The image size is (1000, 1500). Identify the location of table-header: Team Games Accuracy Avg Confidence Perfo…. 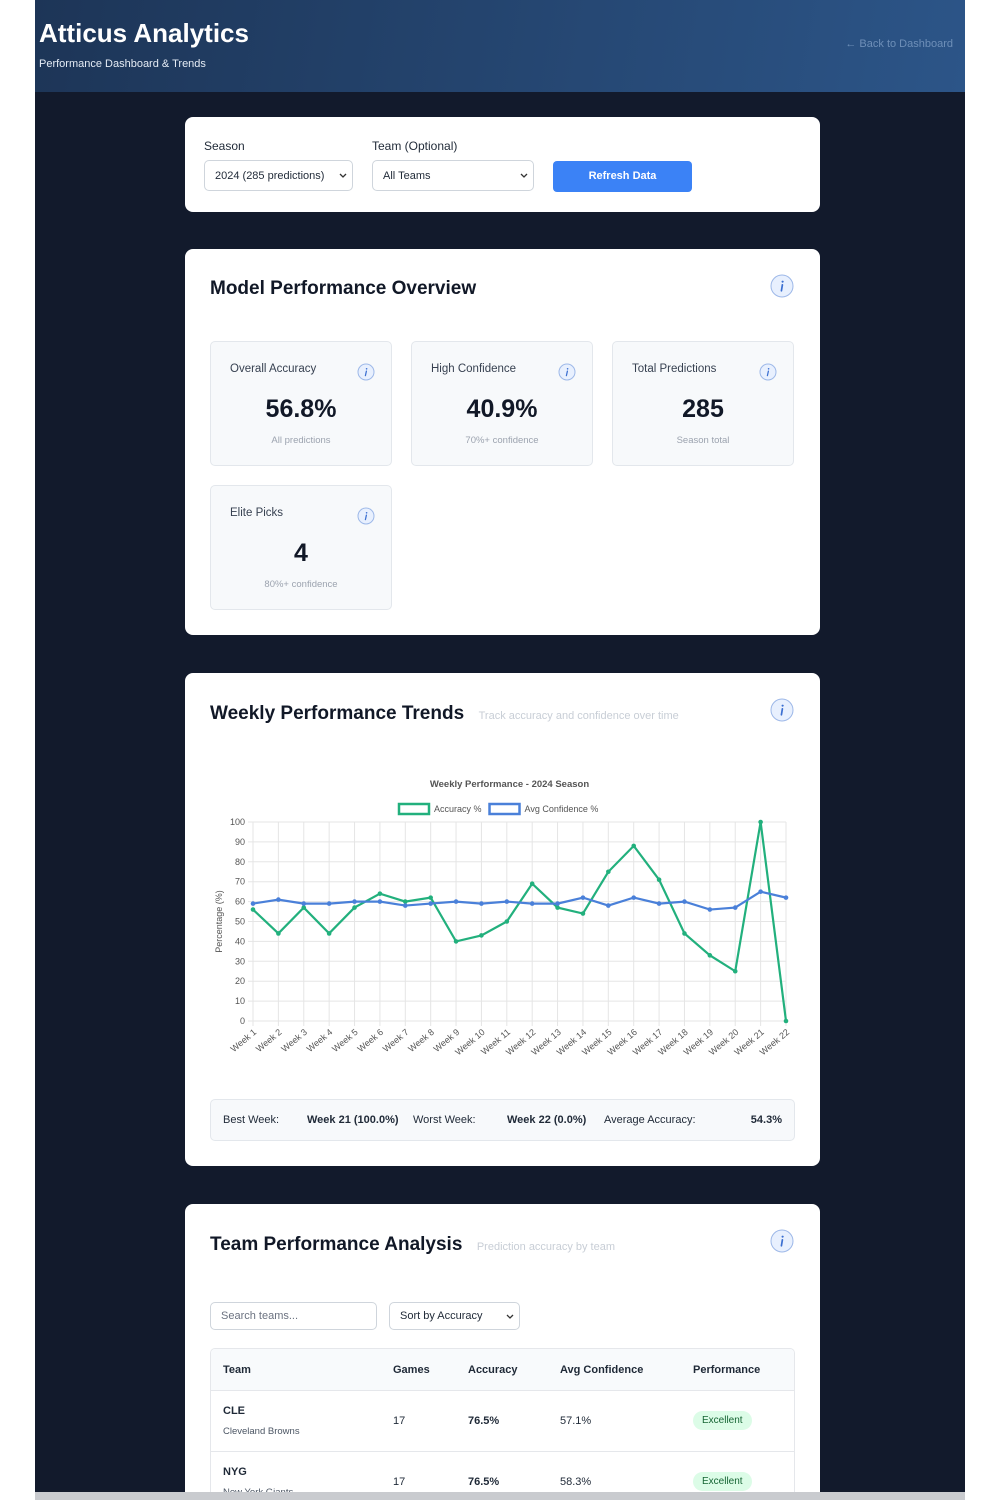
(502, 1370).